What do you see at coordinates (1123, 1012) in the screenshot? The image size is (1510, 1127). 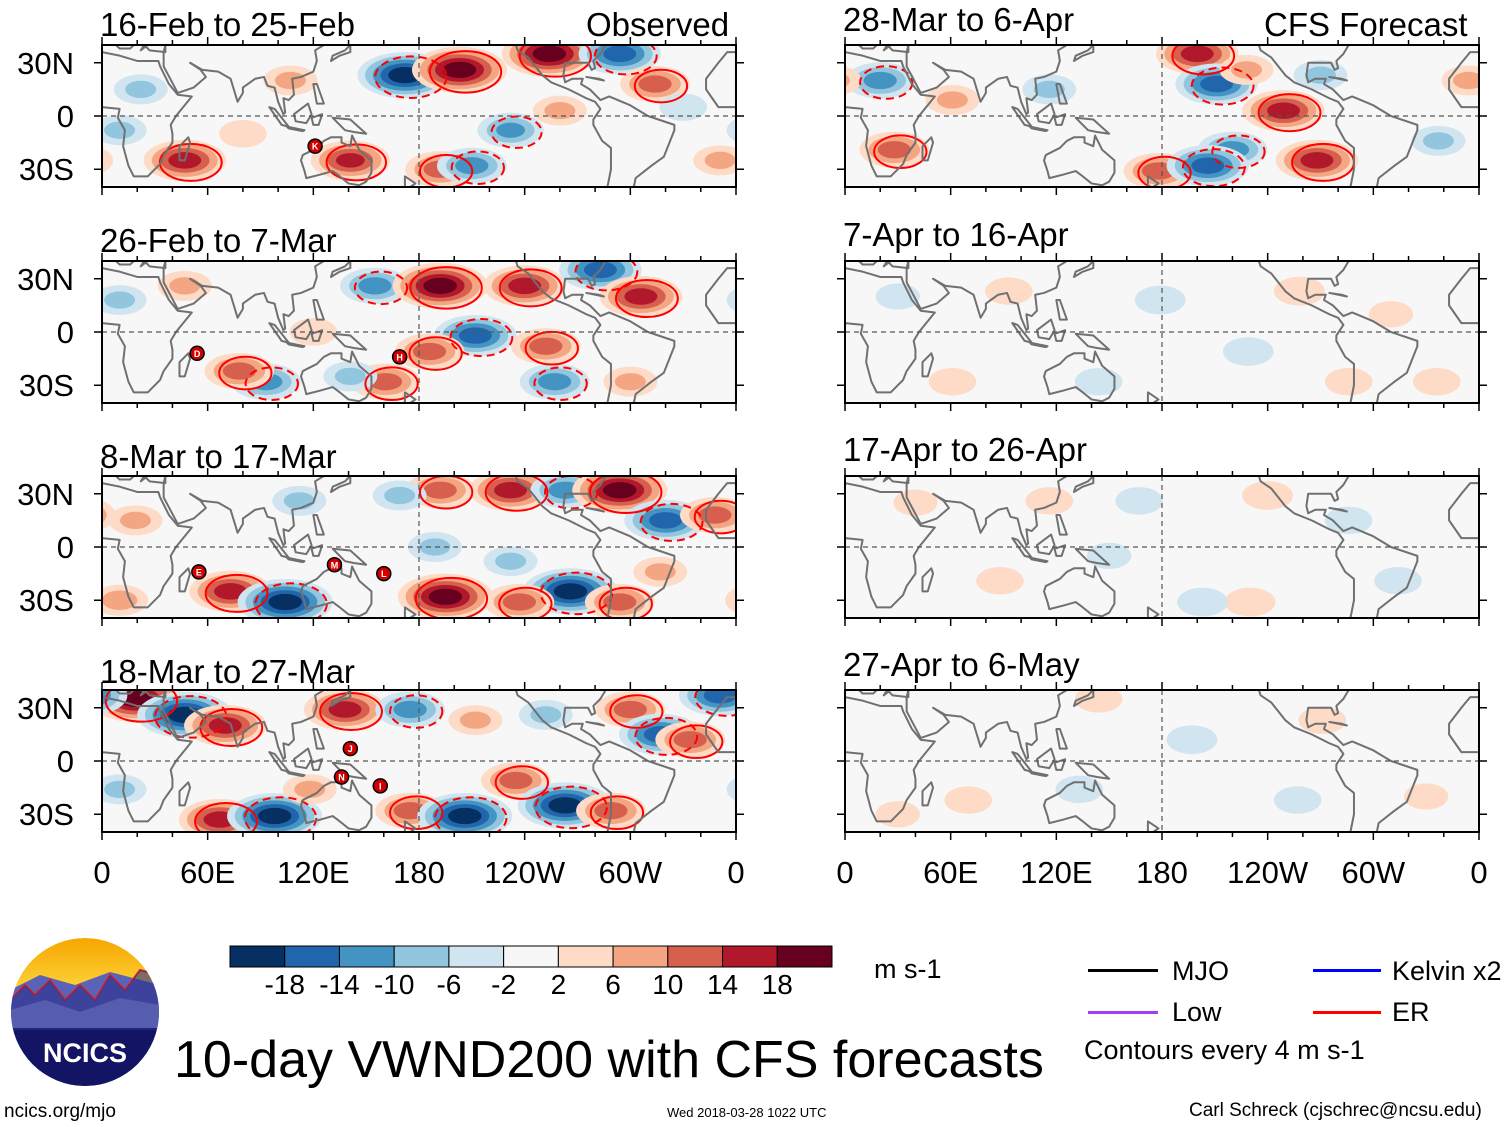 I see `legend-low-line` at bounding box center [1123, 1012].